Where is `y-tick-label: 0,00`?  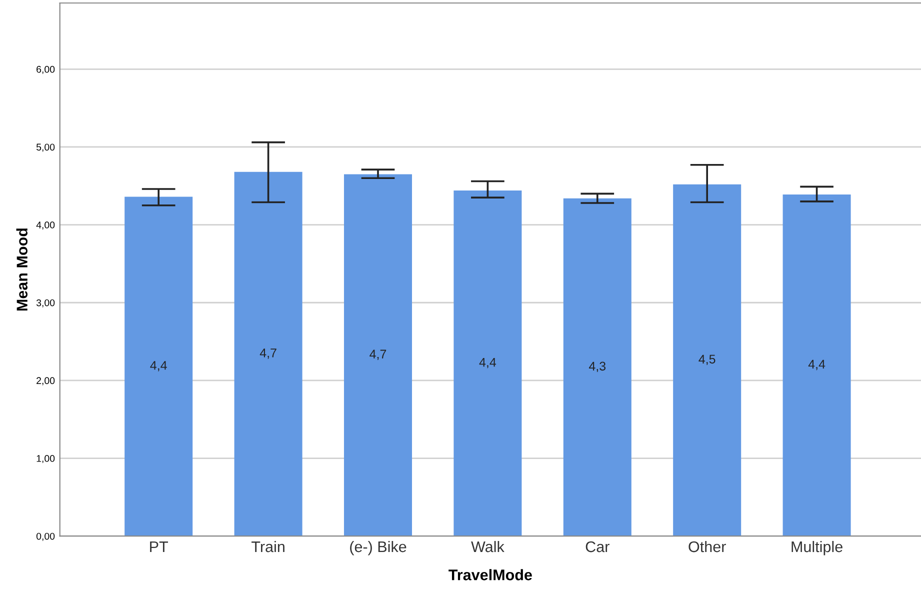
y-tick-label: 0,00 is located at coordinates (45, 536).